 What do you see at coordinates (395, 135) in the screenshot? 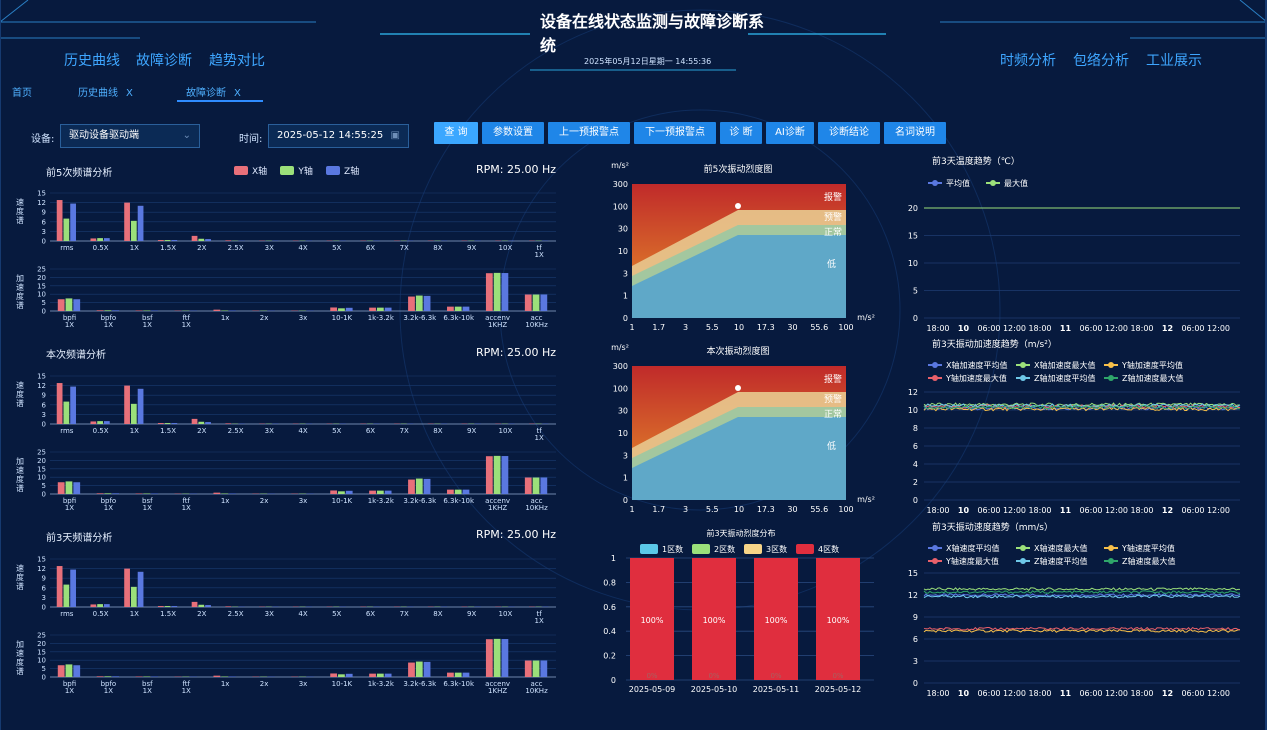
I see `calendar-icon: ▣` at bounding box center [395, 135].